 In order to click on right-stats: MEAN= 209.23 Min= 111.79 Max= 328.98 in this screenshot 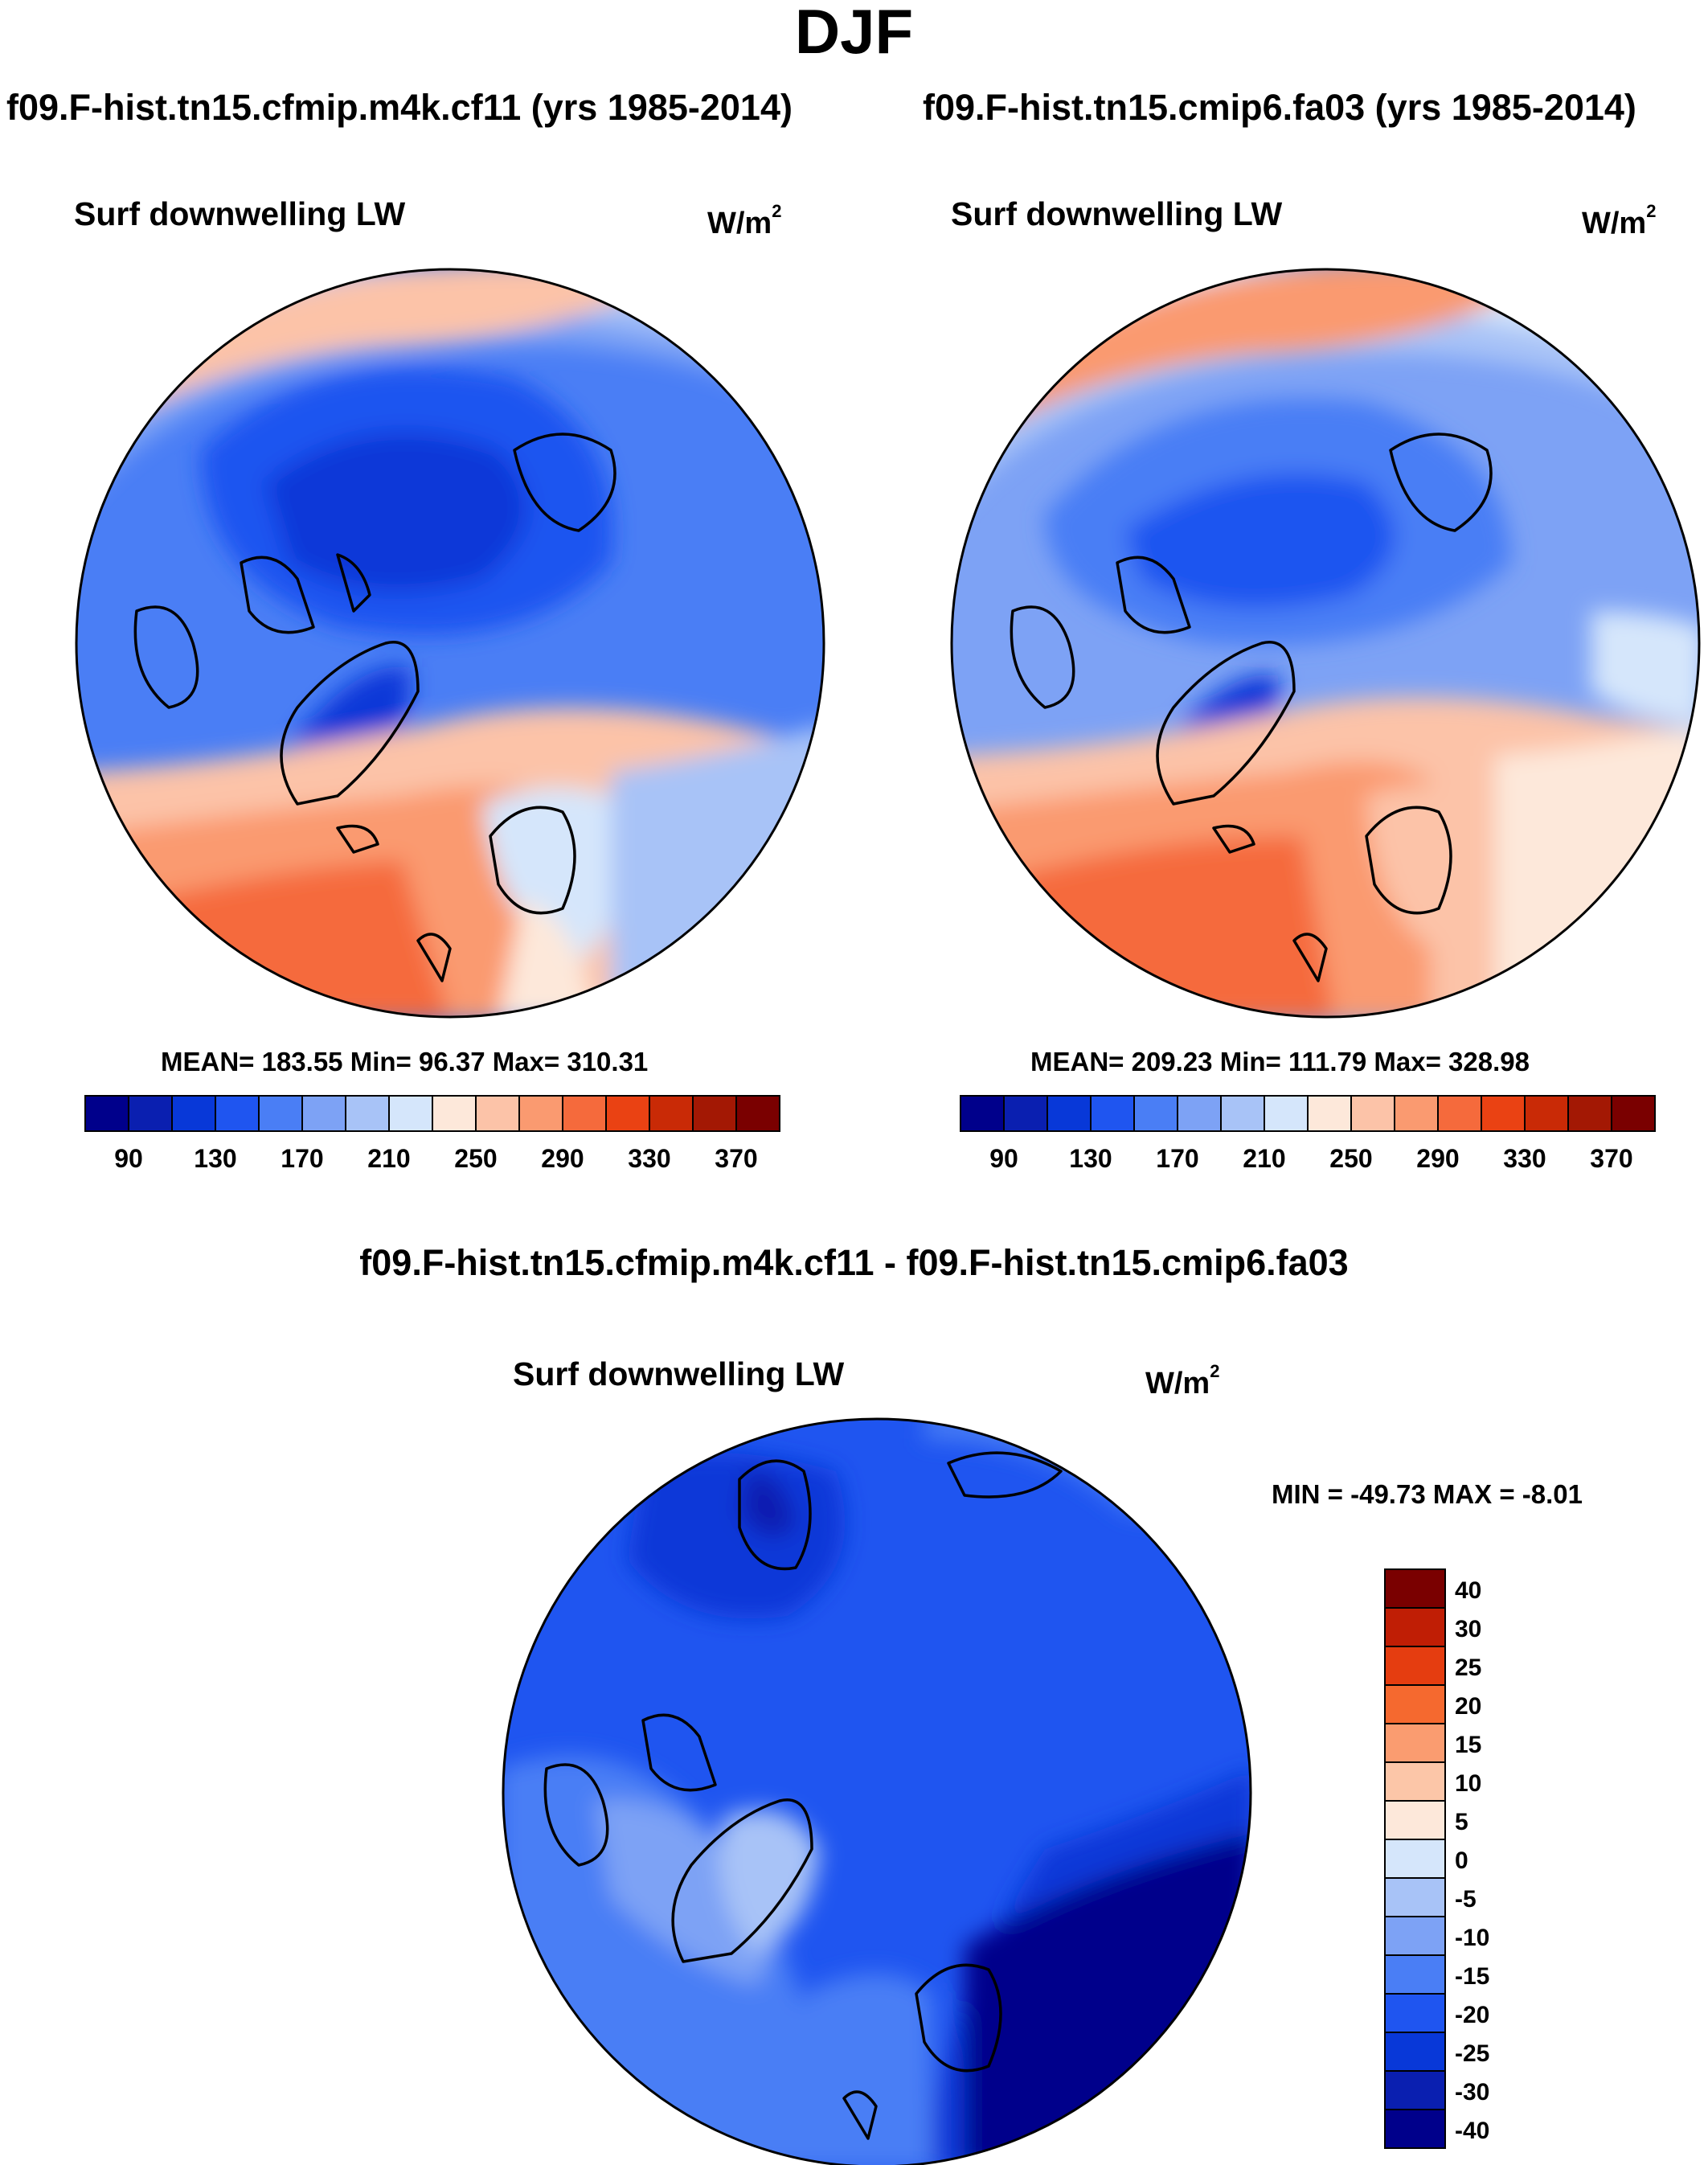, I will do `click(1280, 1061)`.